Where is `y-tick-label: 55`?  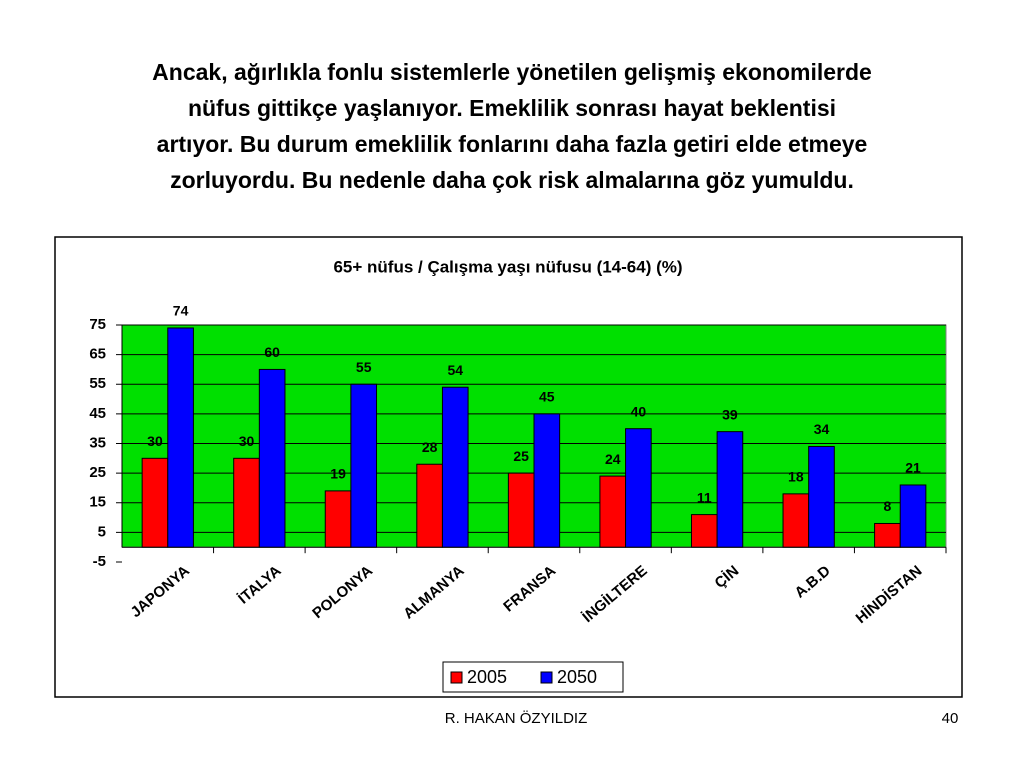 y-tick-label: 55 is located at coordinates (97, 383).